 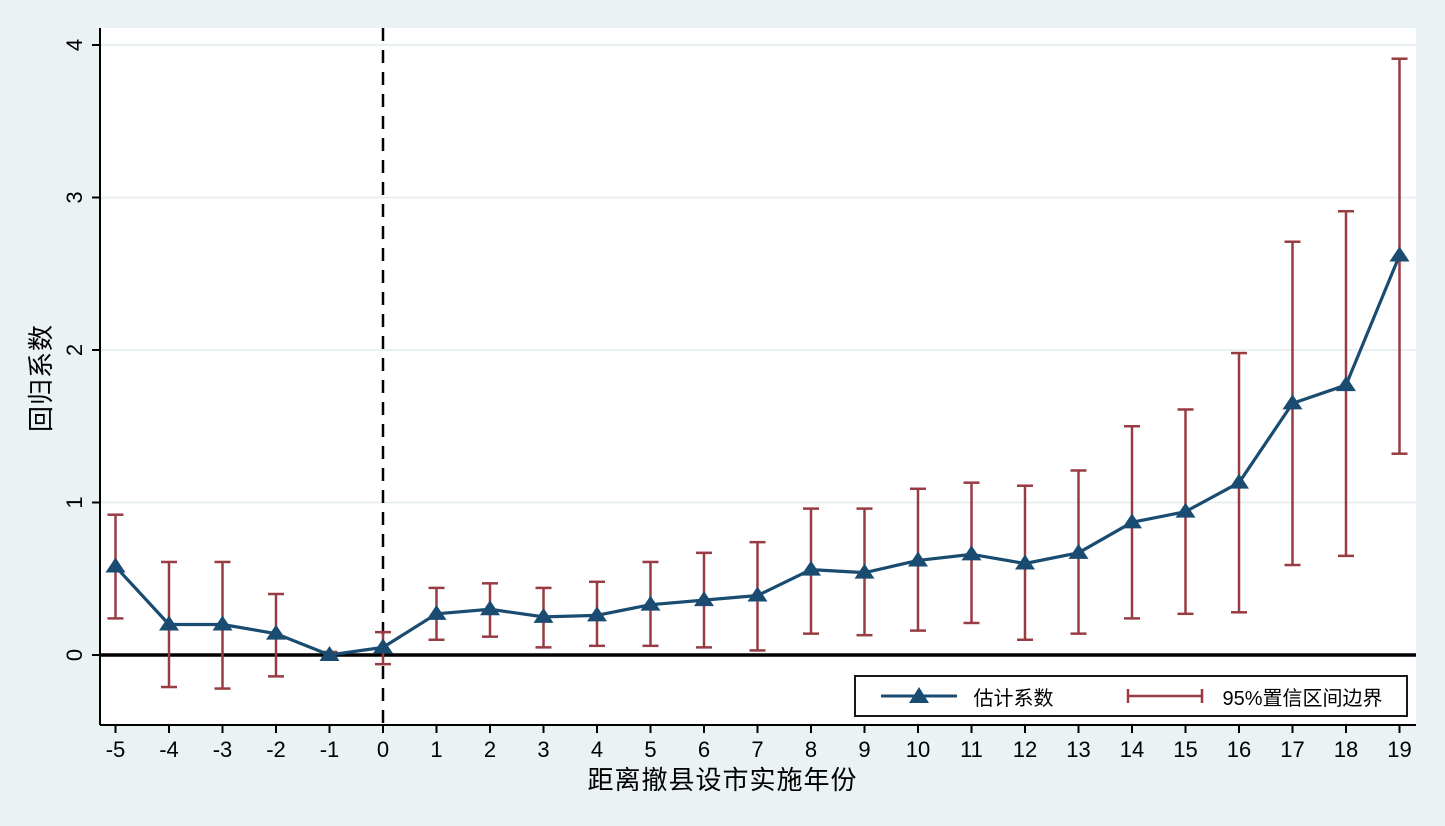 What do you see at coordinates (116, 749) in the screenshot?
I see `x-tick-label: -5` at bounding box center [116, 749].